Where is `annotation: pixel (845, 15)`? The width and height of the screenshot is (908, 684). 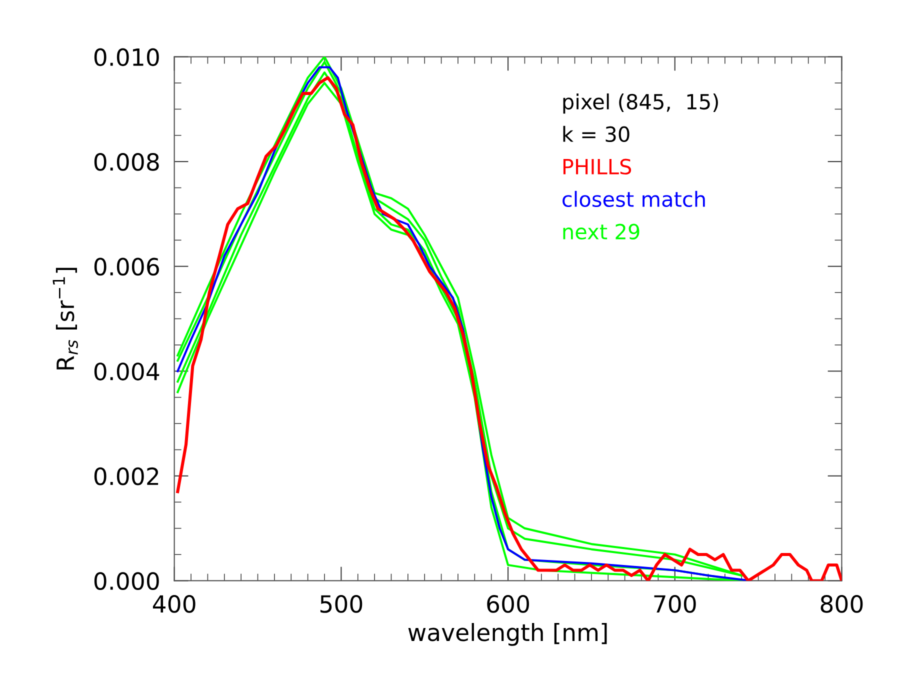 annotation: pixel (845, 15) is located at coordinates (640, 103).